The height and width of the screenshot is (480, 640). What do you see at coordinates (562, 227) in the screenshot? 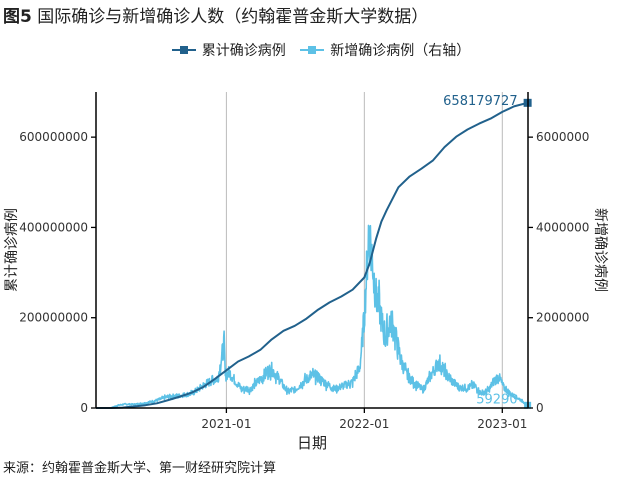
I see `y-right-tick-label: 4000000` at bounding box center [562, 227].